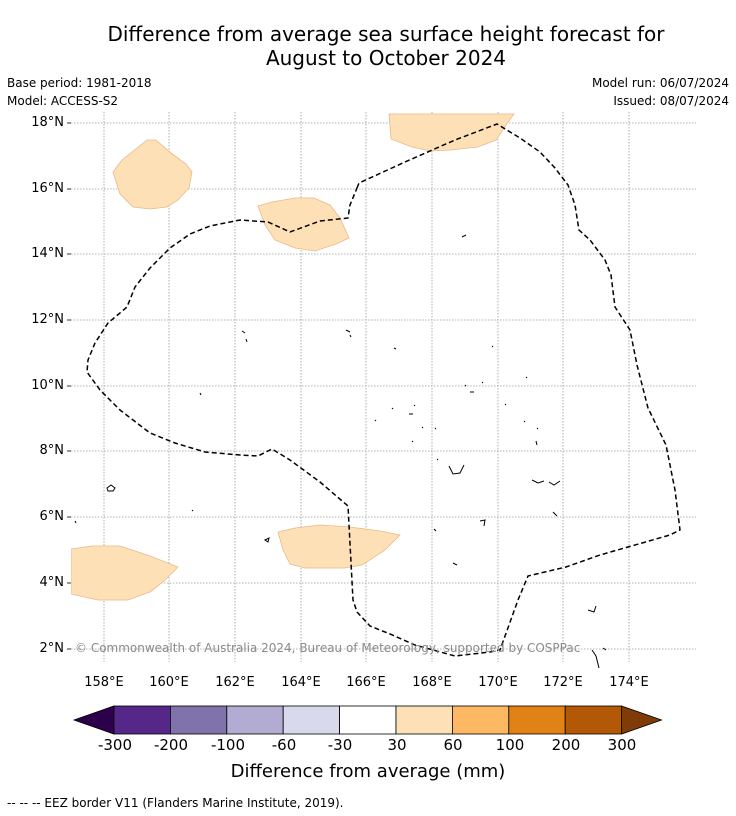 The width and height of the screenshot is (736, 816). What do you see at coordinates (566, 745) in the screenshot?
I see `colorbar-tick-label: 200` at bounding box center [566, 745].